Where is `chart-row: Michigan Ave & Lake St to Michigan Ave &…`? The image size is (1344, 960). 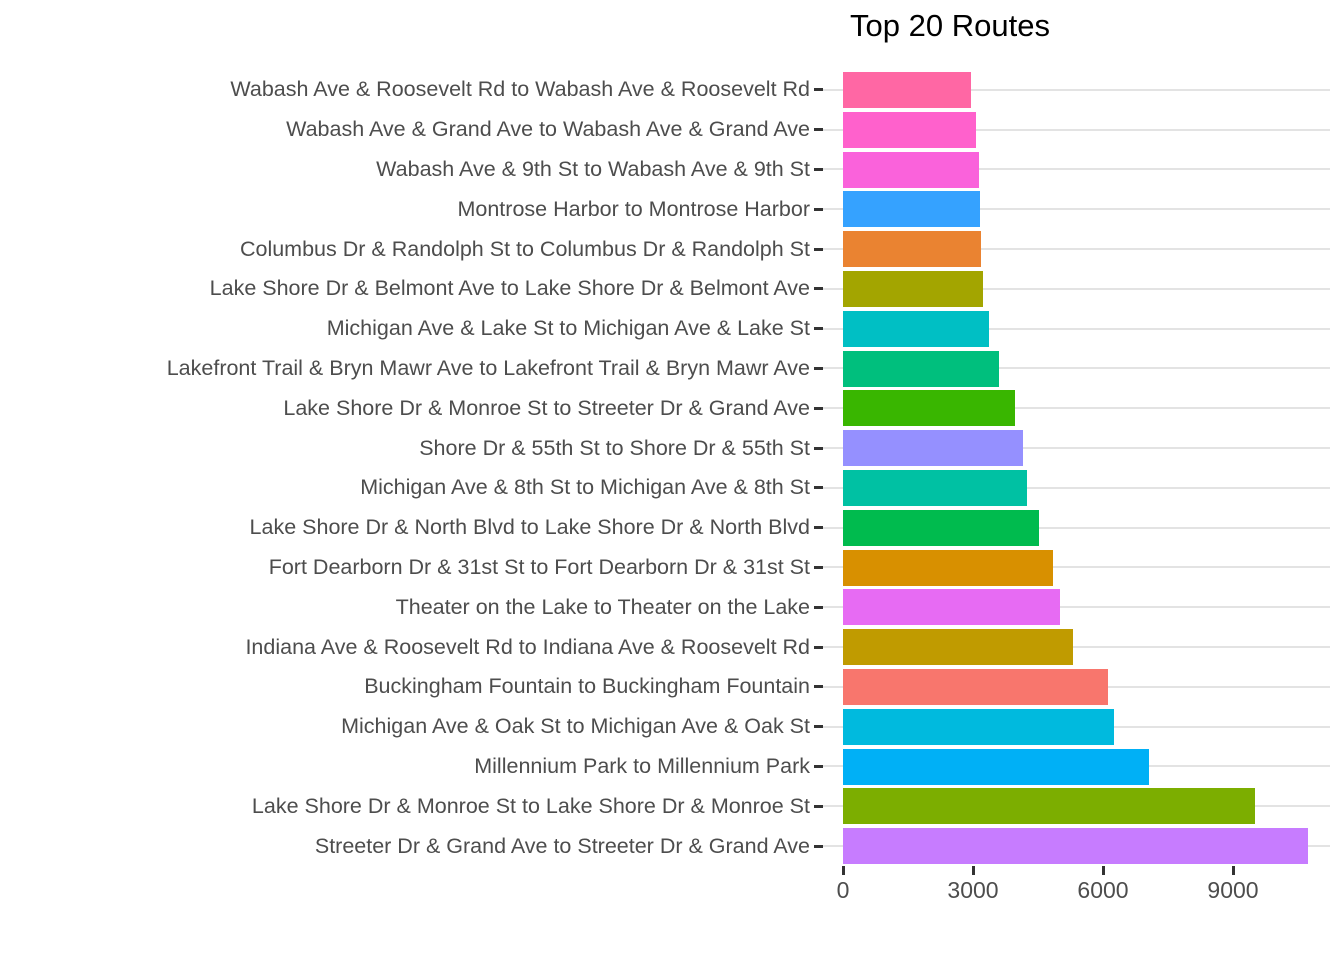
chart-row: Michigan Ave & Lake St to Michigan Ave &… is located at coordinates (672, 329).